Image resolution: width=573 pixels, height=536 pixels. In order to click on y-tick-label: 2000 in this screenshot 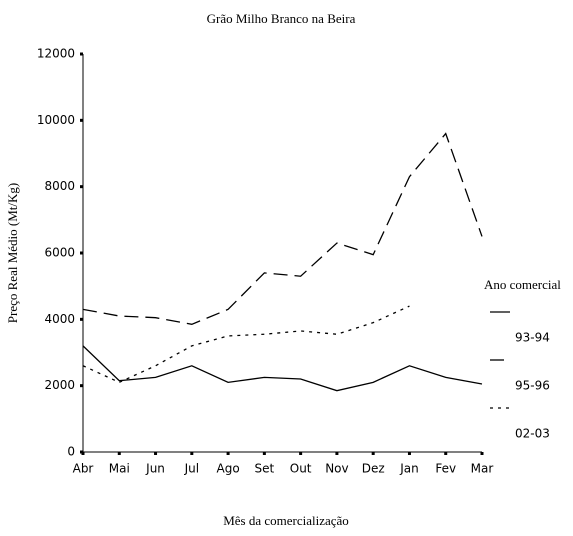, I will do `click(59, 385)`.